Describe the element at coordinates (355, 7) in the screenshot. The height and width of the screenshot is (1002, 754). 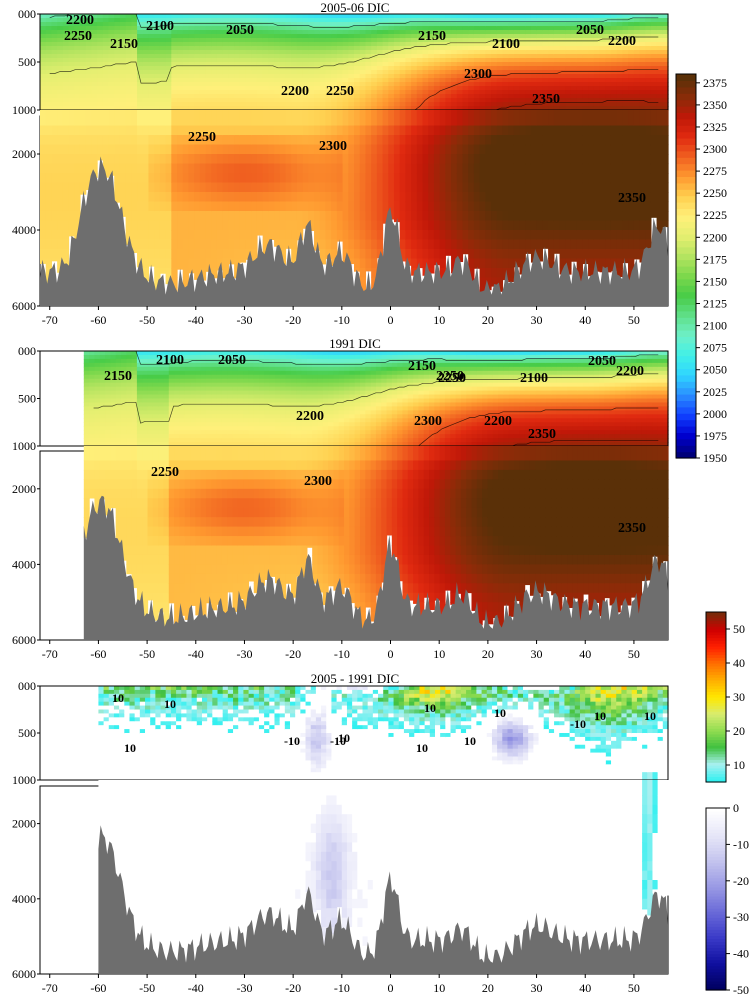
I see `panel-1-title: 2005-06 DIC` at that location.